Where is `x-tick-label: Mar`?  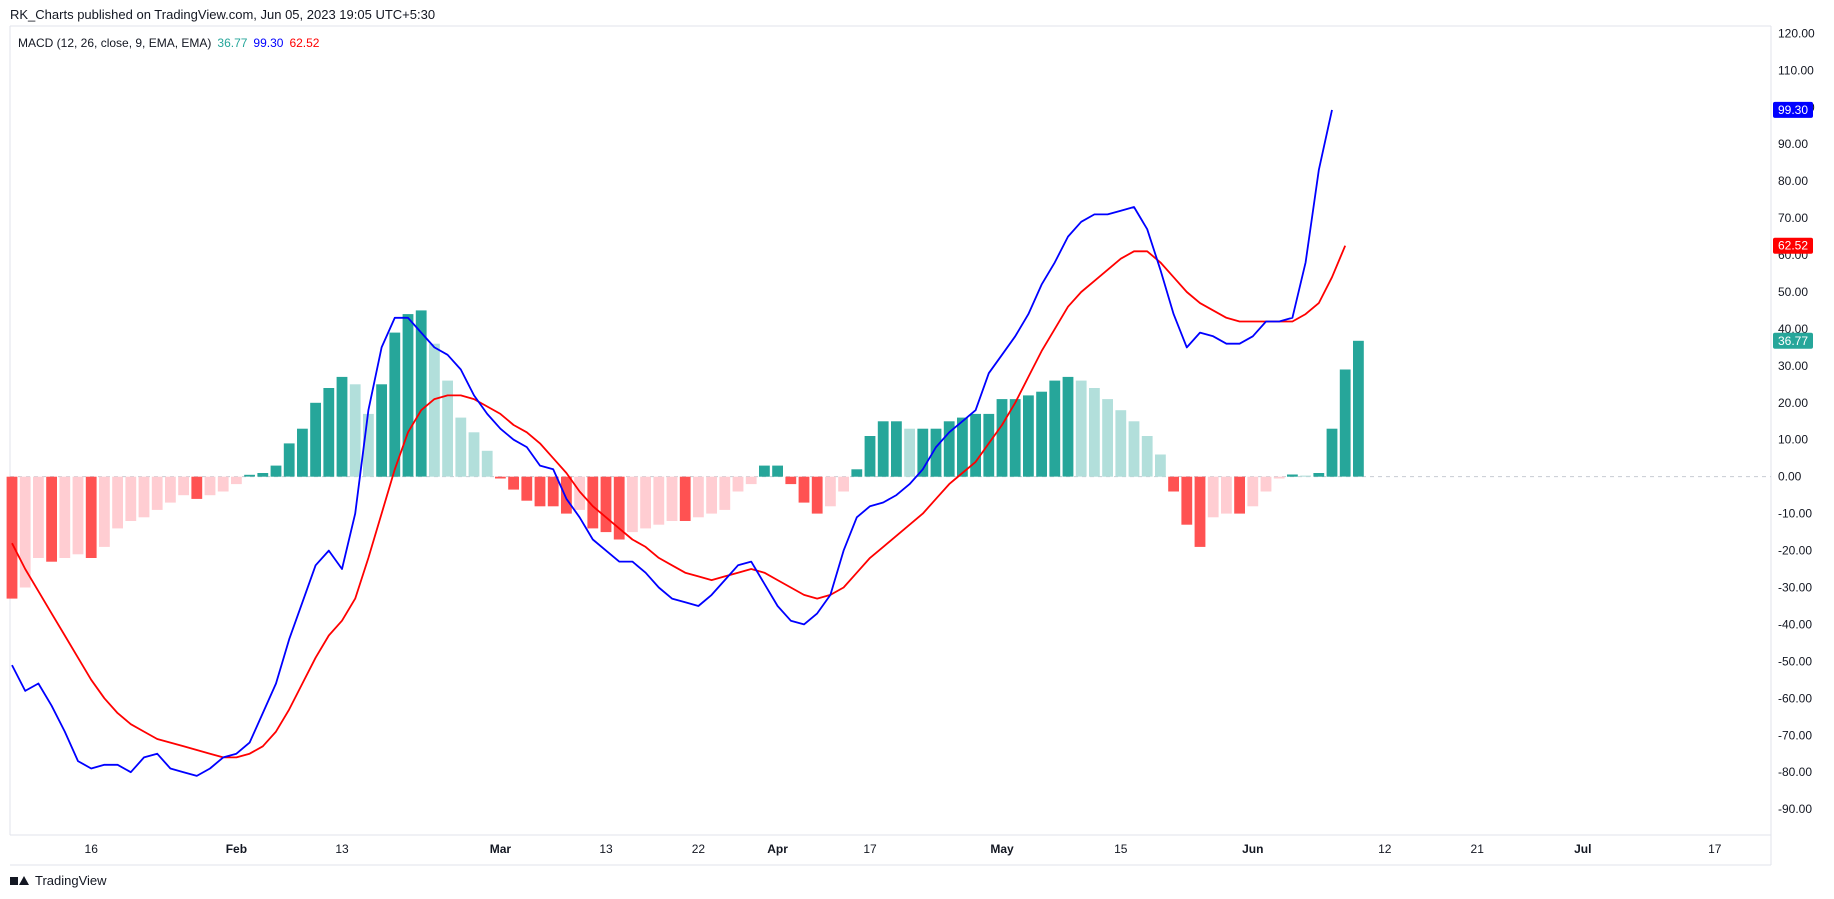 x-tick-label: Mar is located at coordinates (501, 849).